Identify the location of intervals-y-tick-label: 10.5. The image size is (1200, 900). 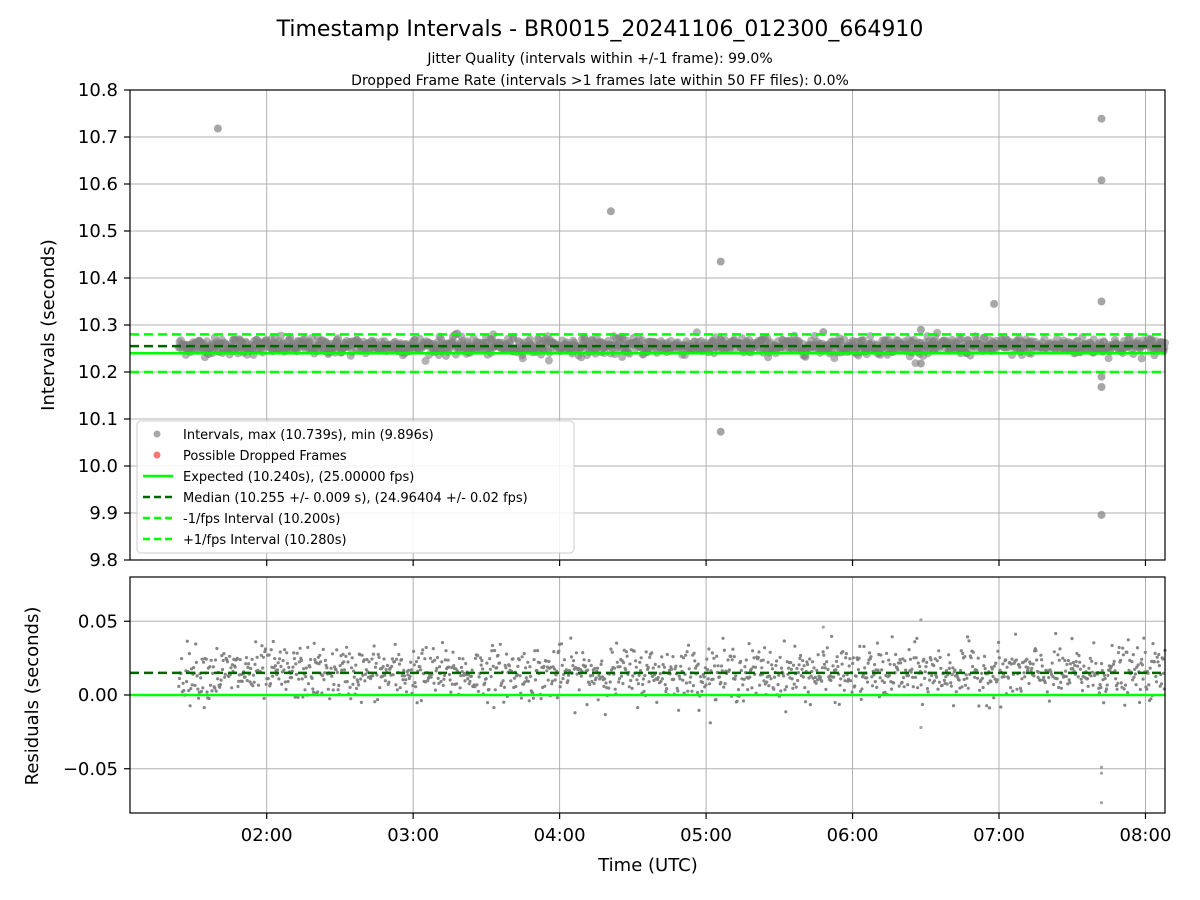
(98, 231).